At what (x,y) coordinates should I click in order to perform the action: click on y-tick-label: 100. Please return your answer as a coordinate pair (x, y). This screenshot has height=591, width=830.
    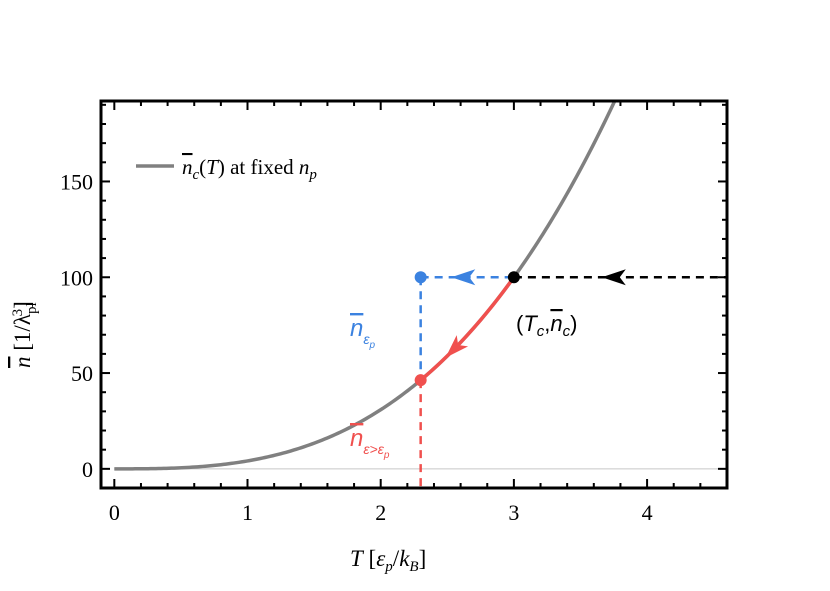
    Looking at the image, I should click on (76, 277).